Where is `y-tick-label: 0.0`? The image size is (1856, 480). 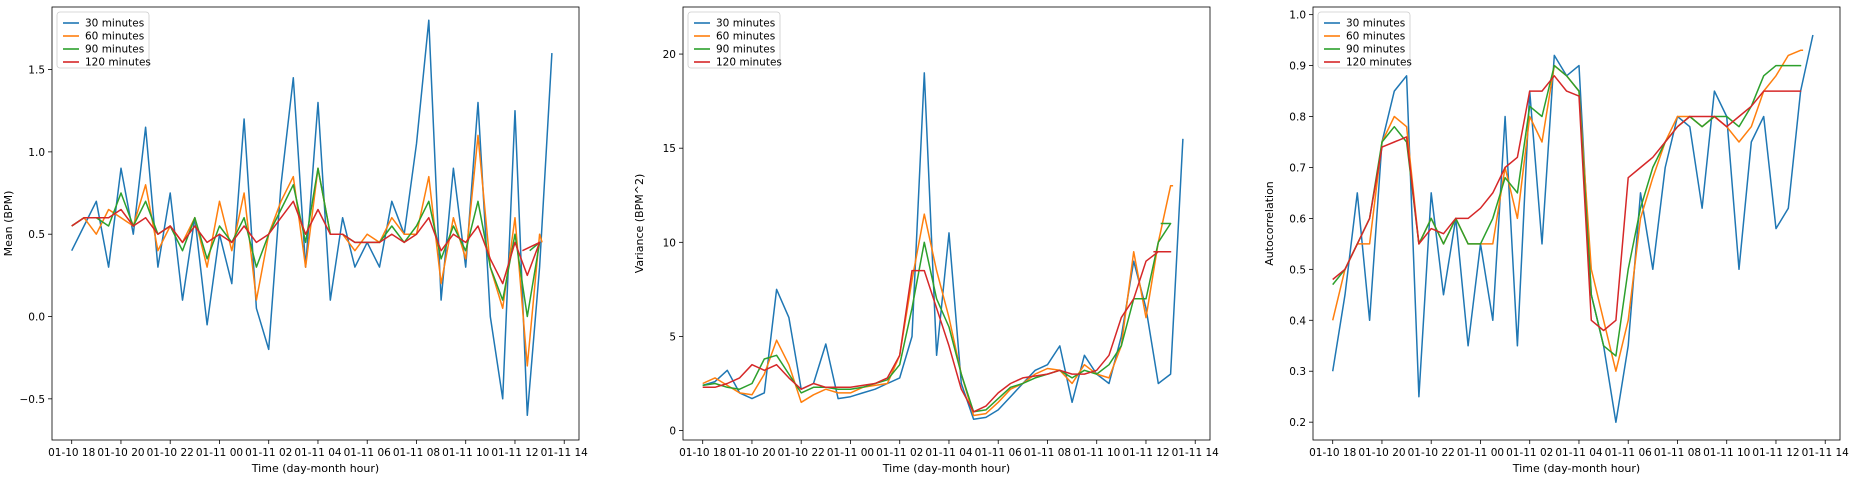
y-tick-label: 0.0 is located at coordinates (36, 318).